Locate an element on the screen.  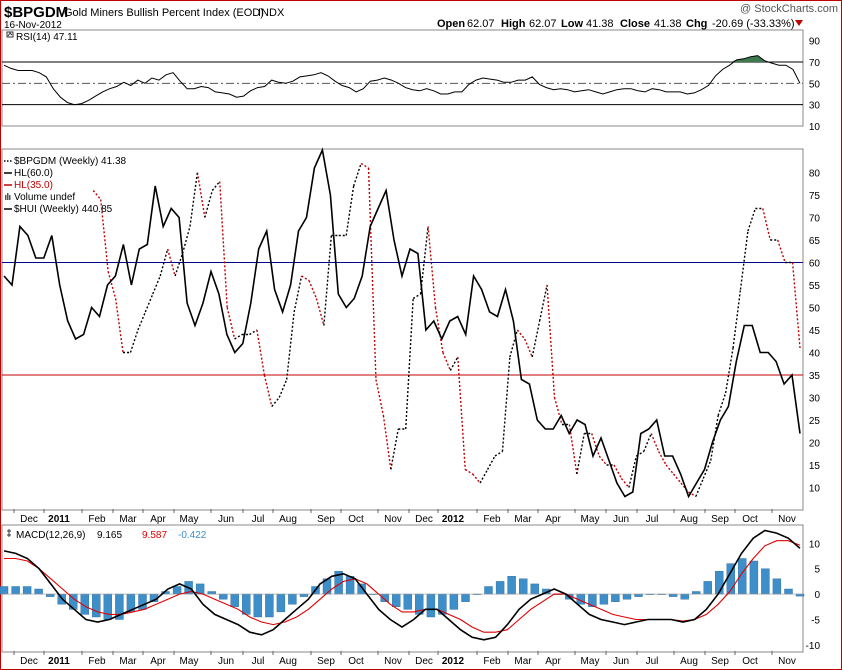
main-axis-tick-50: 50 is located at coordinates (815, 309).